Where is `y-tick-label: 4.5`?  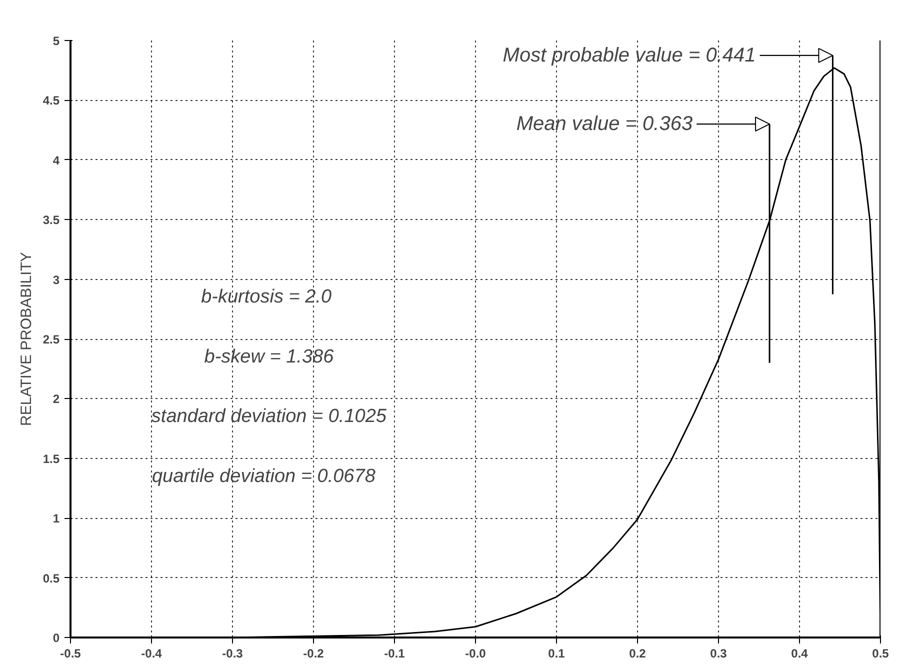 y-tick-label: 4.5 is located at coordinates (51, 101).